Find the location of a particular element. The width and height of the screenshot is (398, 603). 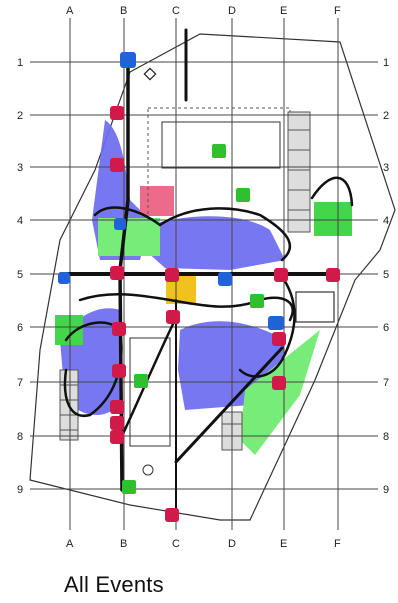

row-label-left-6: 6 is located at coordinates (20, 328).